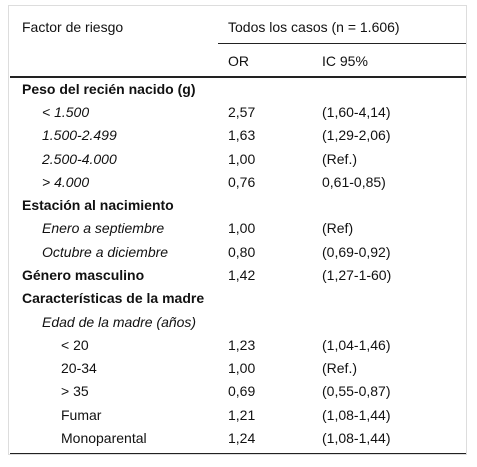  I want to click on row-label: < 20, so click(75, 345).